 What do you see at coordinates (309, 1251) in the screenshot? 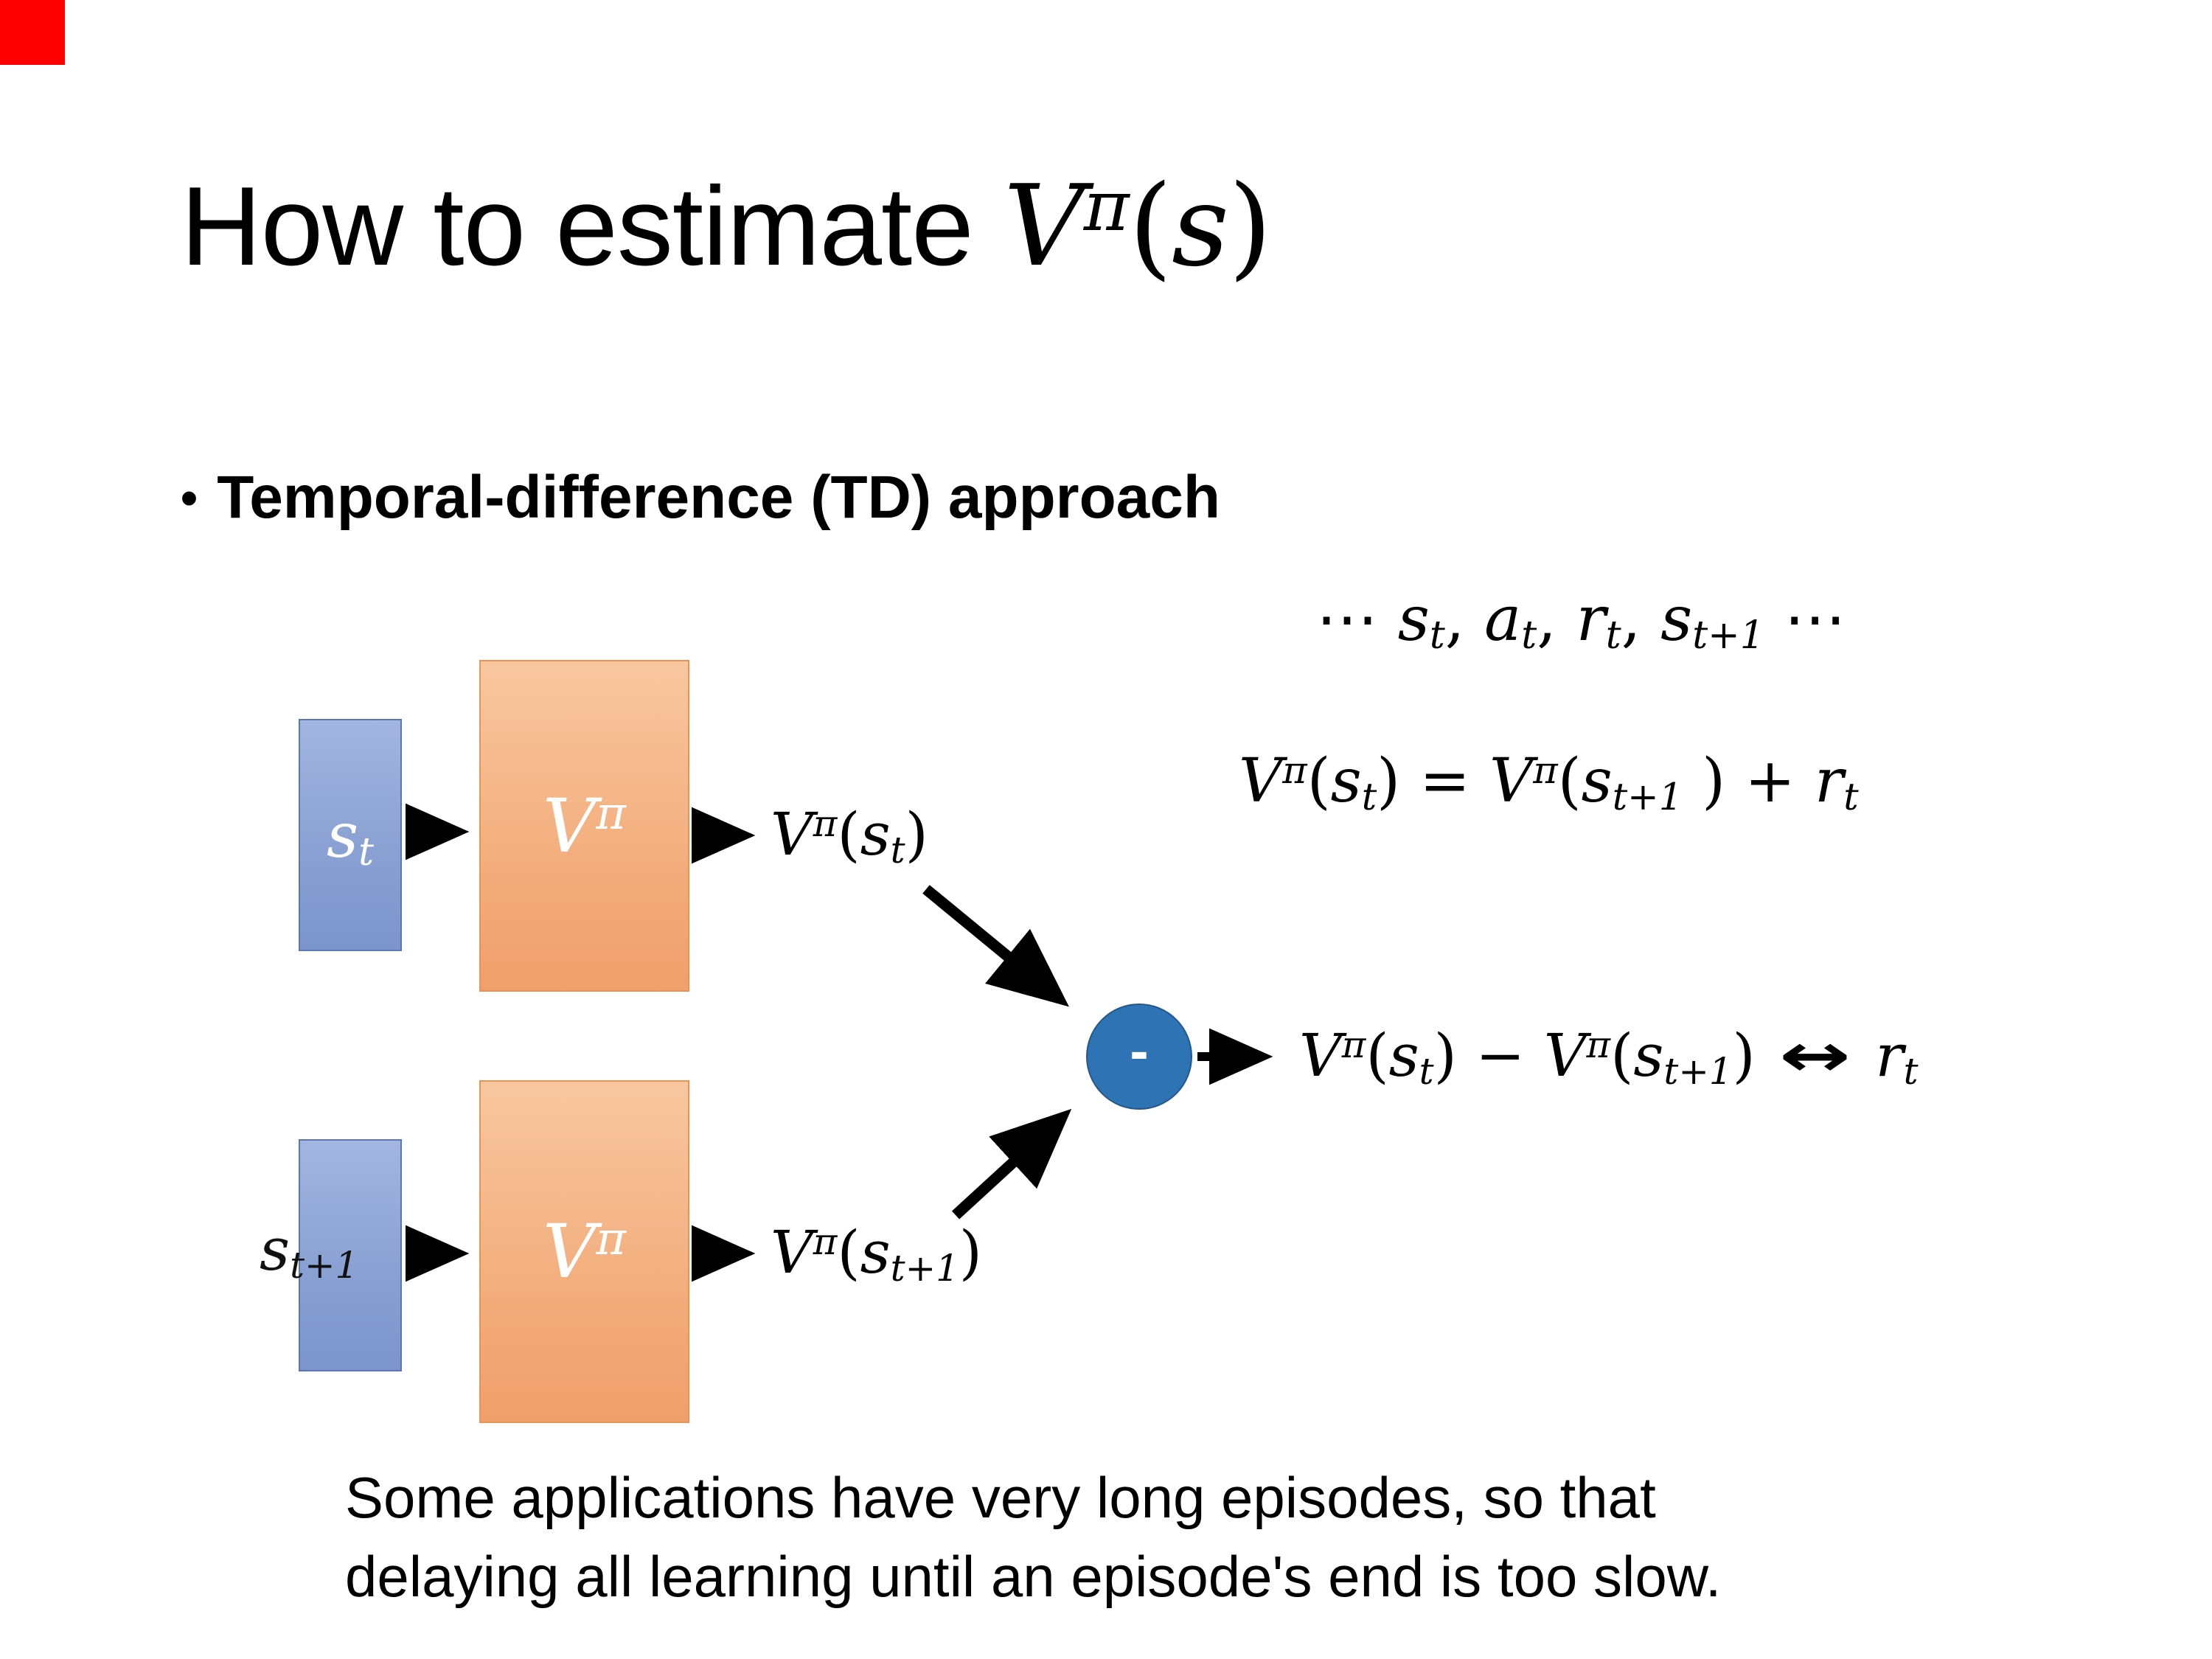
I see `state-st1-label: st+1` at bounding box center [309, 1251].